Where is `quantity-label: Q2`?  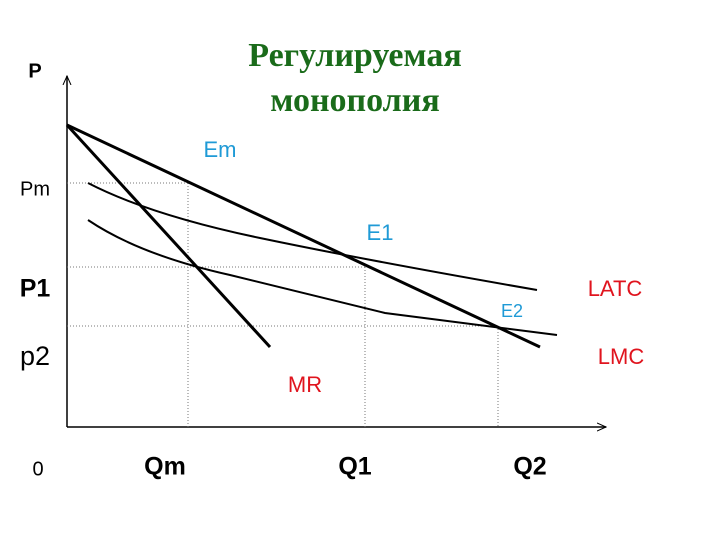 quantity-label: Q2 is located at coordinates (529, 467).